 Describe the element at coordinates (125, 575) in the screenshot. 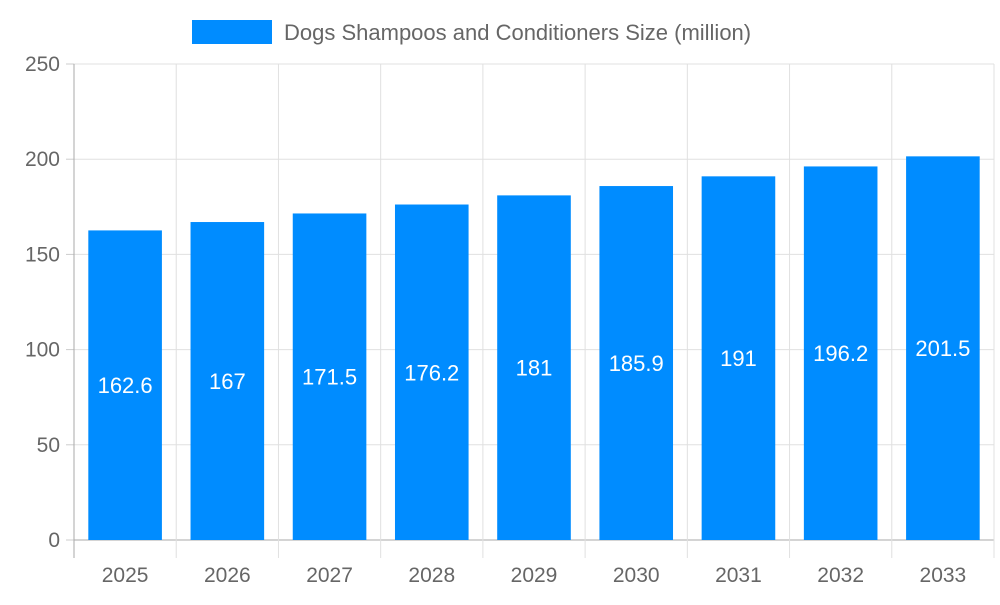

I see `x-tick-label: 2025` at that location.